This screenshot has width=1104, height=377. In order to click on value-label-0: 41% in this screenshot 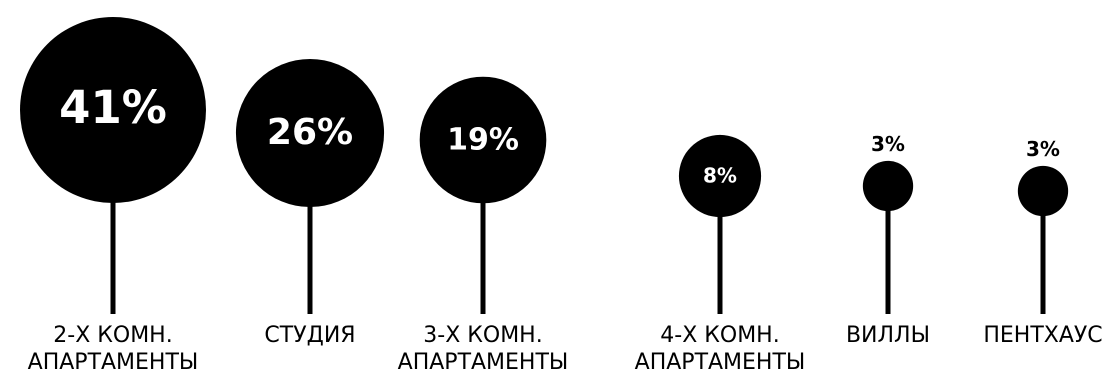, I will do `click(113, 107)`.